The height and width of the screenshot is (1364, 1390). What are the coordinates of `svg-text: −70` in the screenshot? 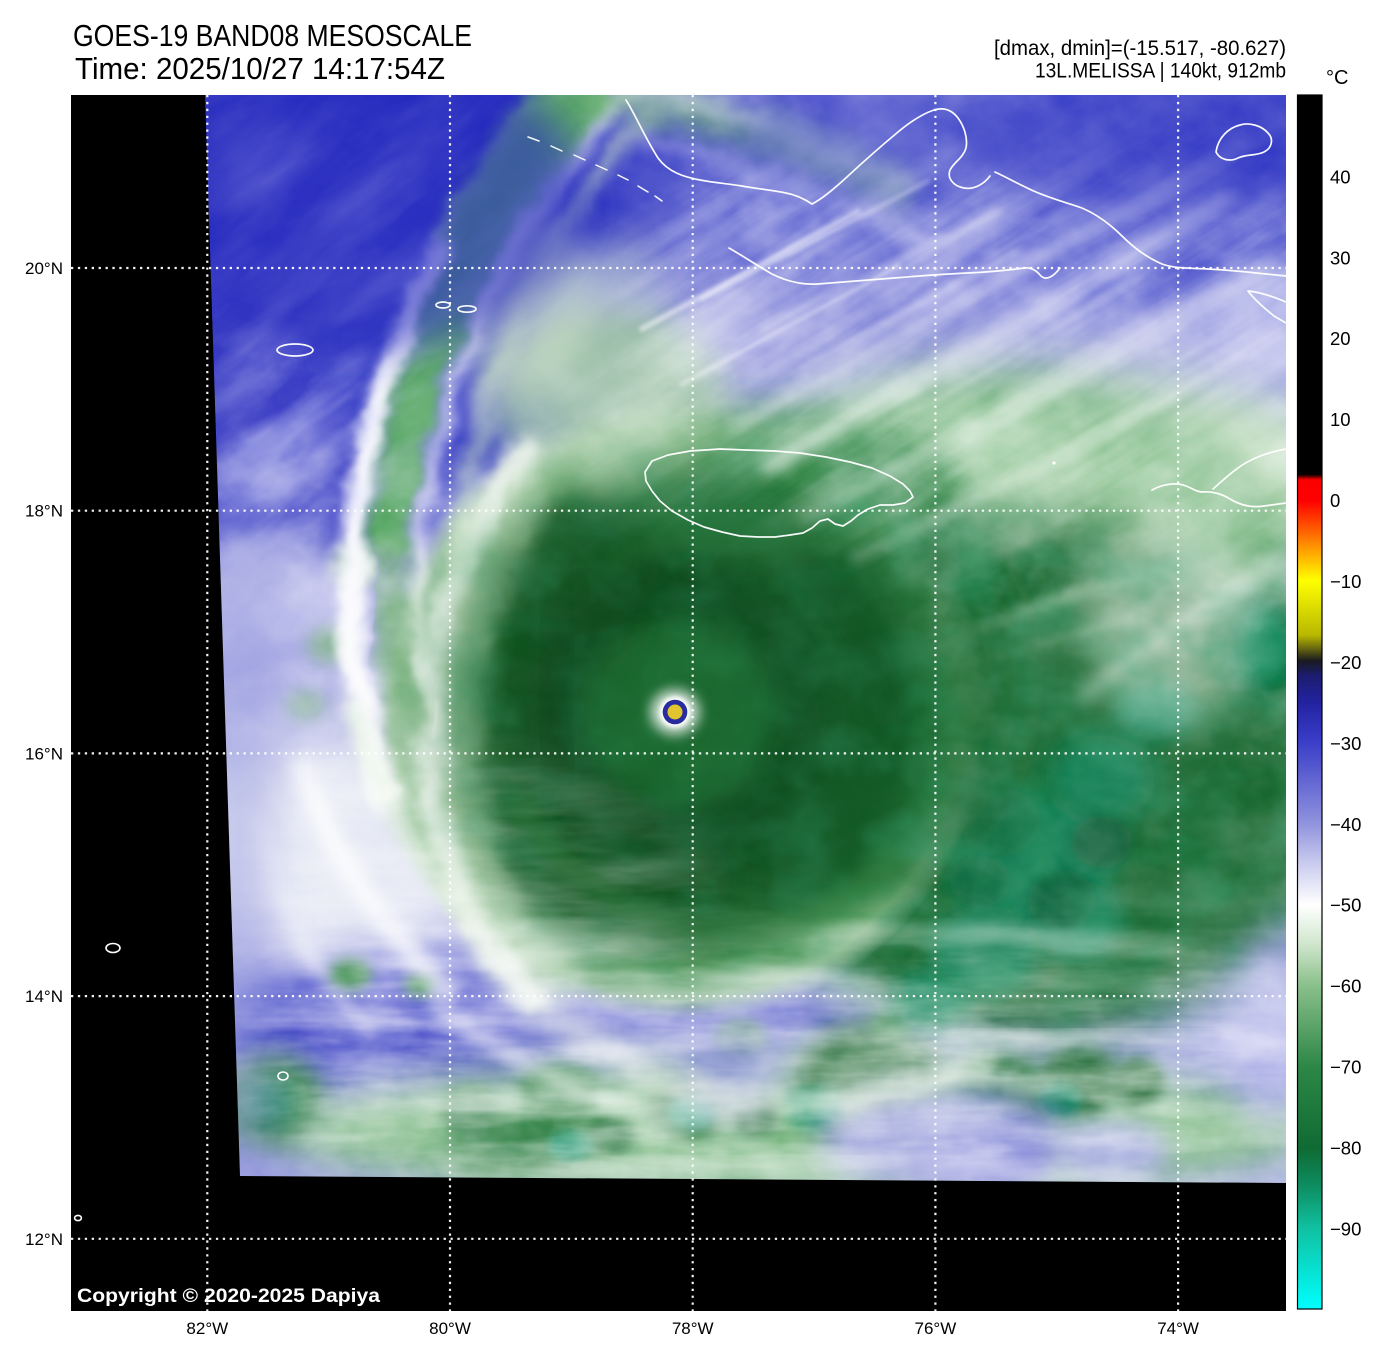 It's located at (1345, 1067).